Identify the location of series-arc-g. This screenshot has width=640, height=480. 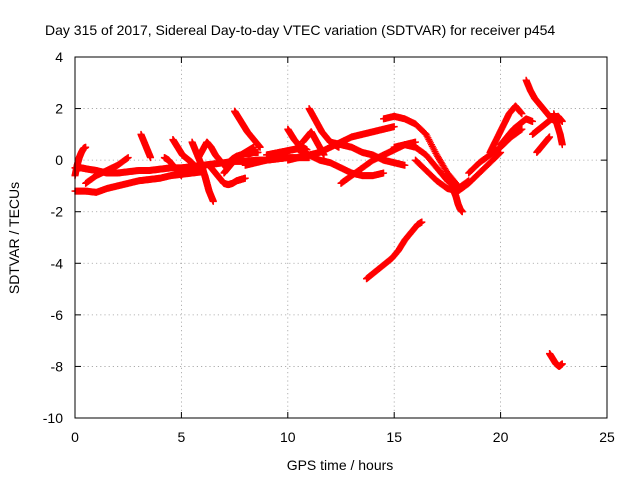
(182, 151).